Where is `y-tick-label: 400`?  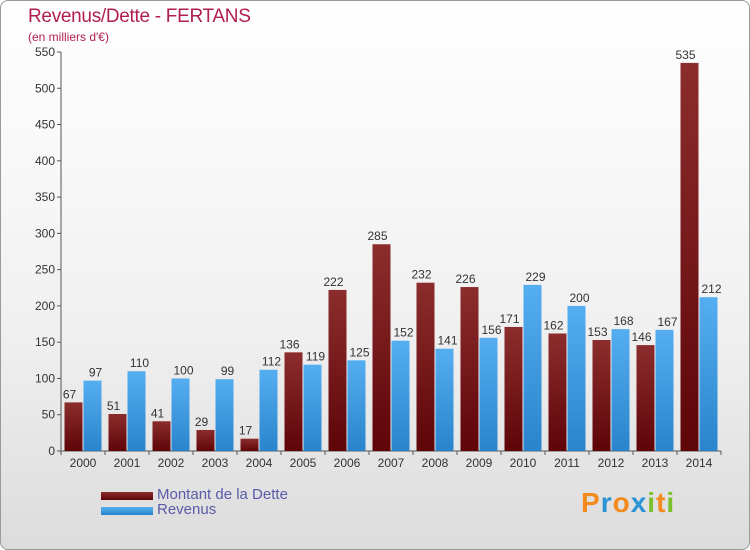
y-tick-label: 400 is located at coordinates (45, 161).